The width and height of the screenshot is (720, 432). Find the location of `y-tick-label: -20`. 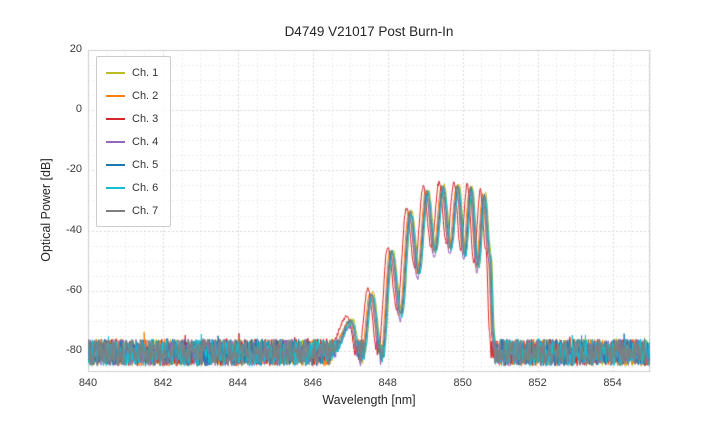

y-tick-label: -20 is located at coordinates (74, 169).